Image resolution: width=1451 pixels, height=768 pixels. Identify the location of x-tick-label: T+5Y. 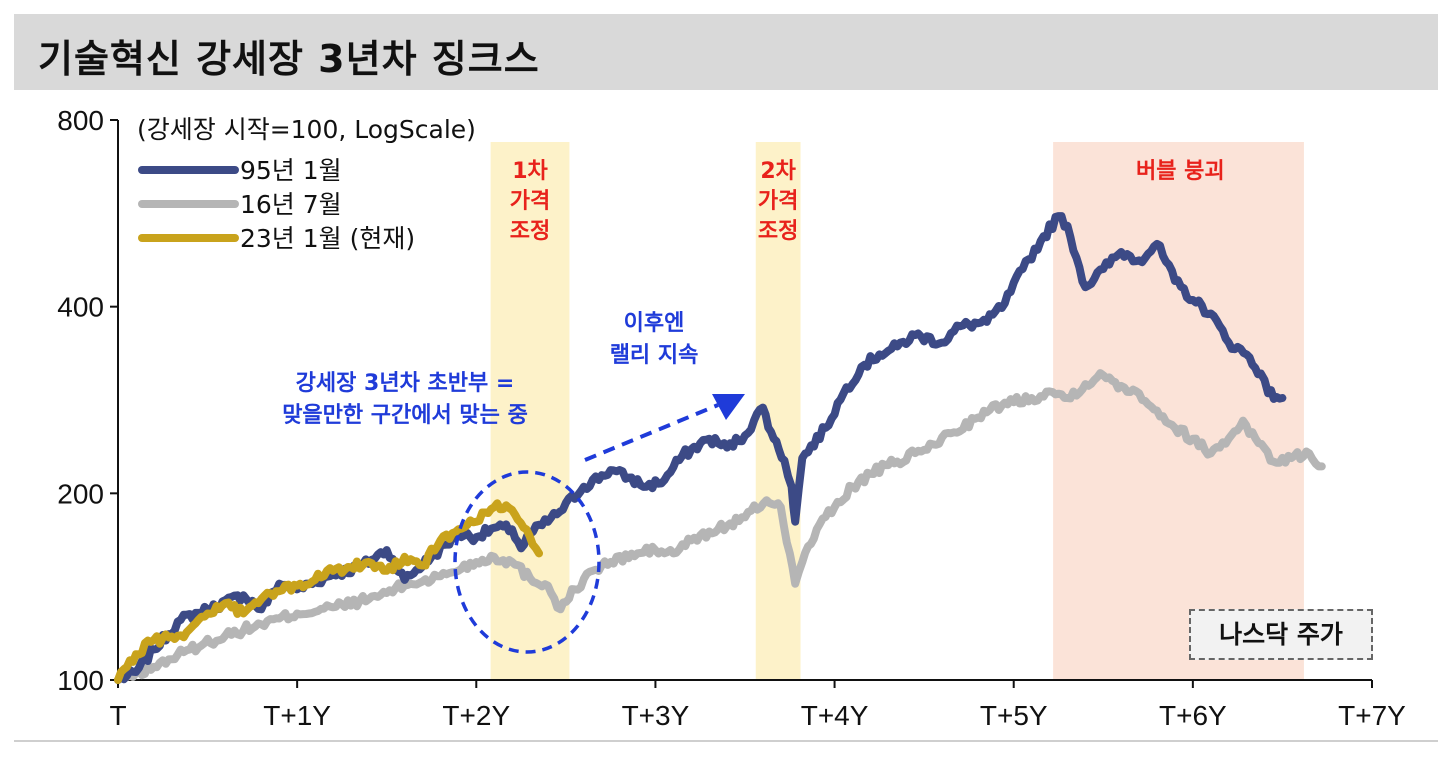
(1014, 715).